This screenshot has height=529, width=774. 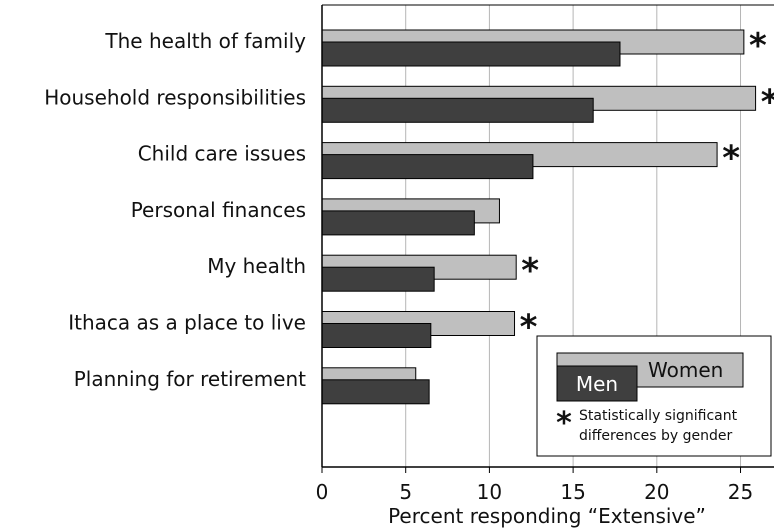 What do you see at coordinates (564, 423) in the screenshot?
I see `legend-significance-marker: *` at bounding box center [564, 423].